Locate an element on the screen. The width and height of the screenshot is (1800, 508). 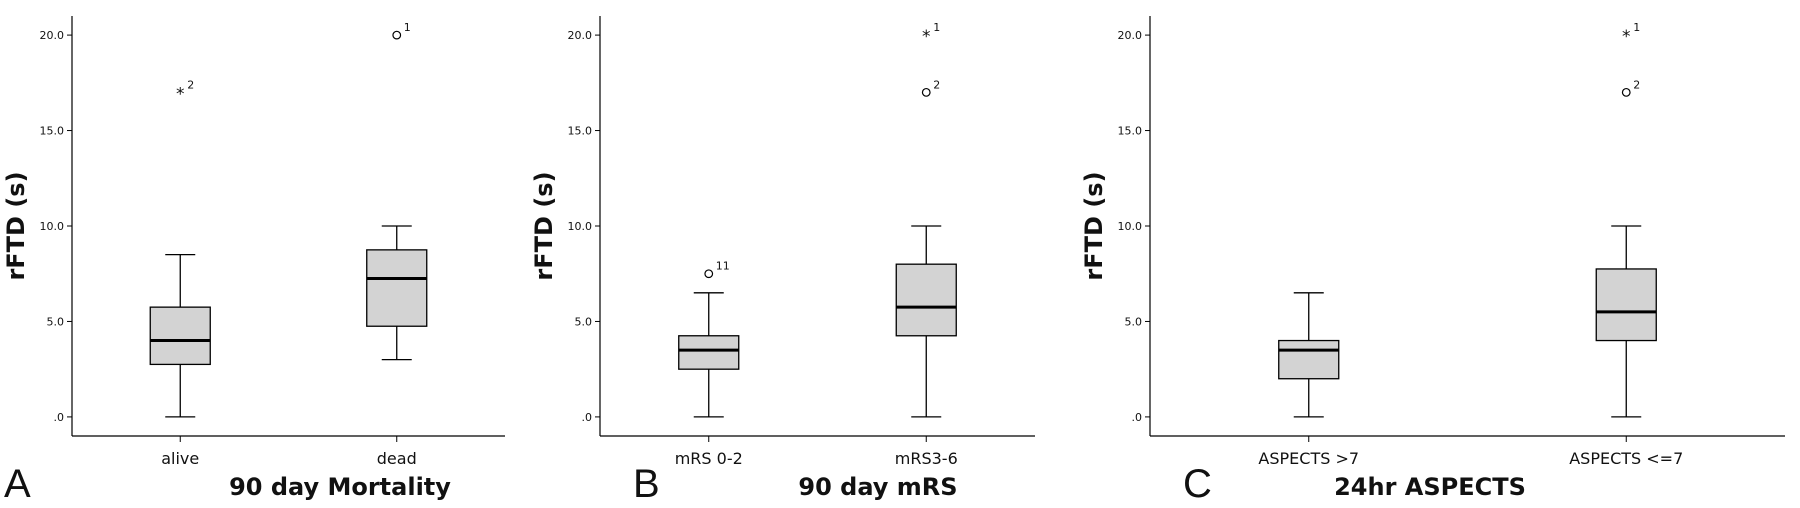
panel-letter: B is located at coordinates (646, 484).